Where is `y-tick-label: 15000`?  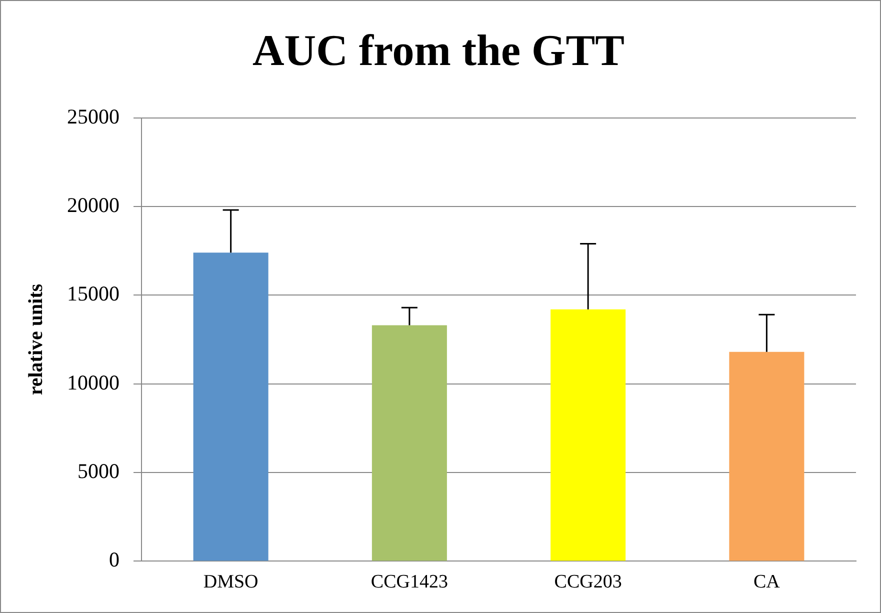
y-tick-label: 15000 is located at coordinates (93, 294).